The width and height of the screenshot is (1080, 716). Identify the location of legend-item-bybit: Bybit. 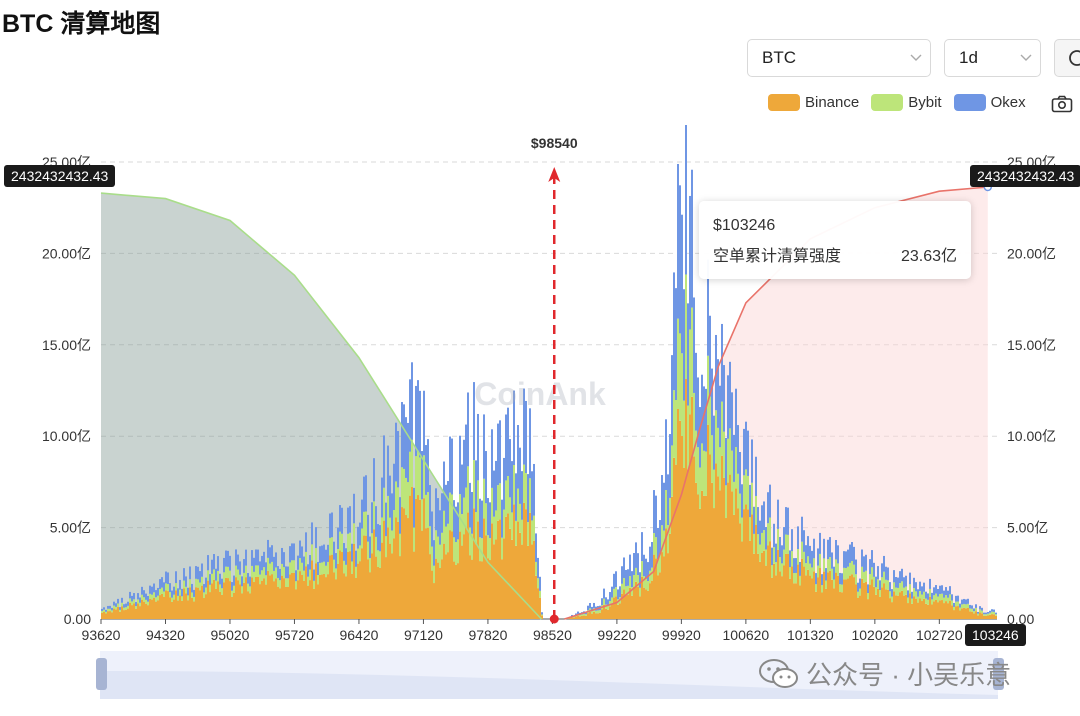
(906, 102).